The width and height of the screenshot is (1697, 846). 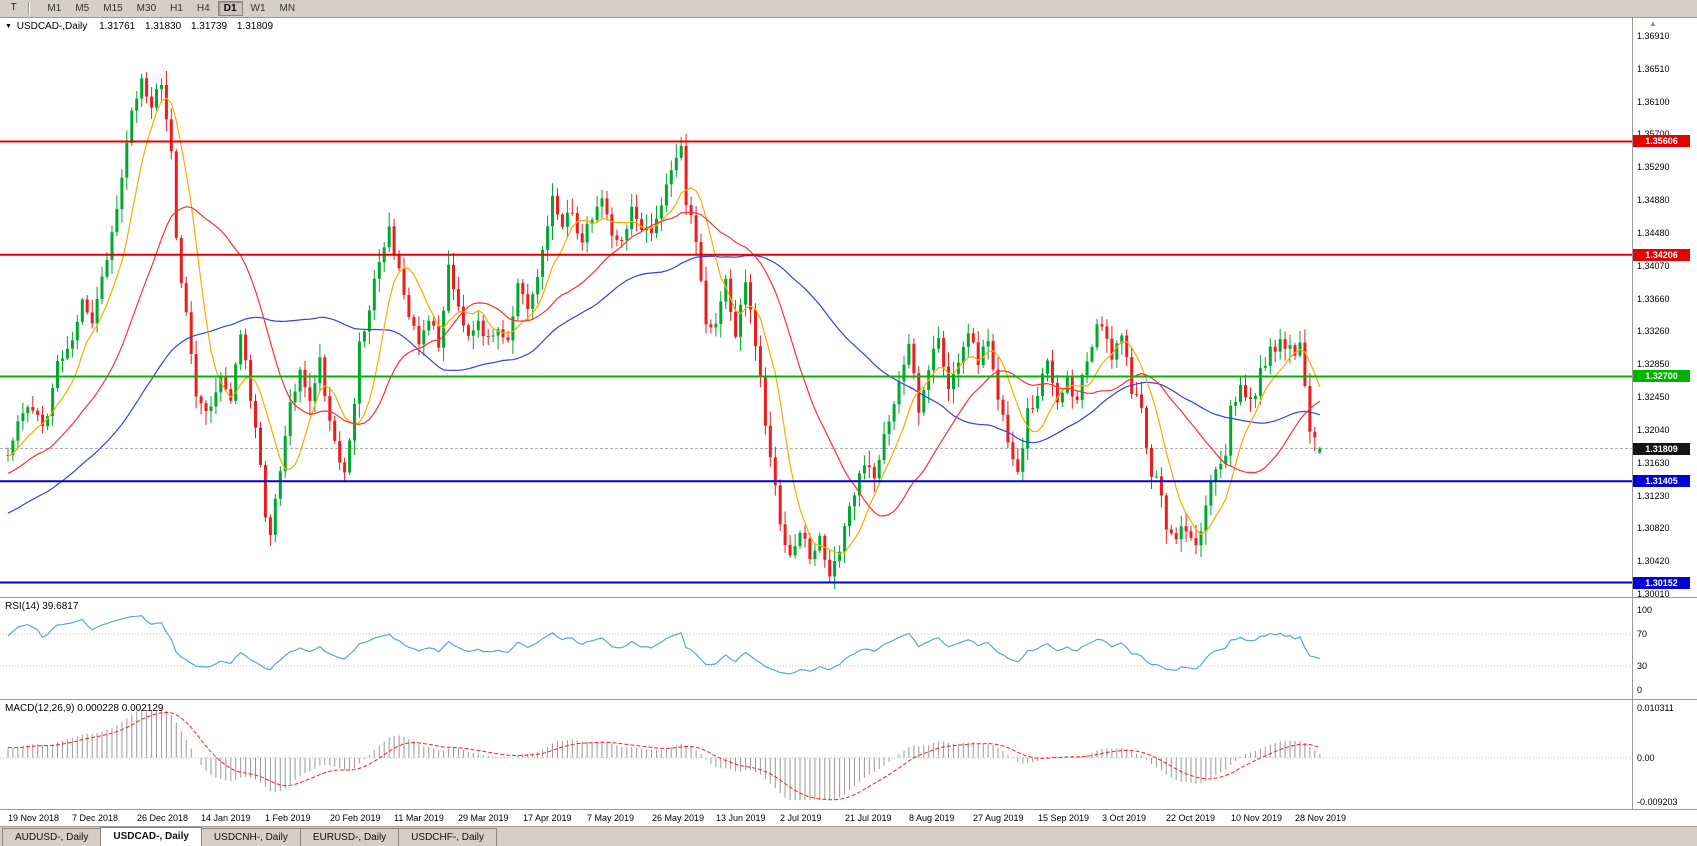 What do you see at coordinates (1653, 298) in the screenshot?
I see `price-axis-label: 1.33660` at bounding box center [1653, 298].